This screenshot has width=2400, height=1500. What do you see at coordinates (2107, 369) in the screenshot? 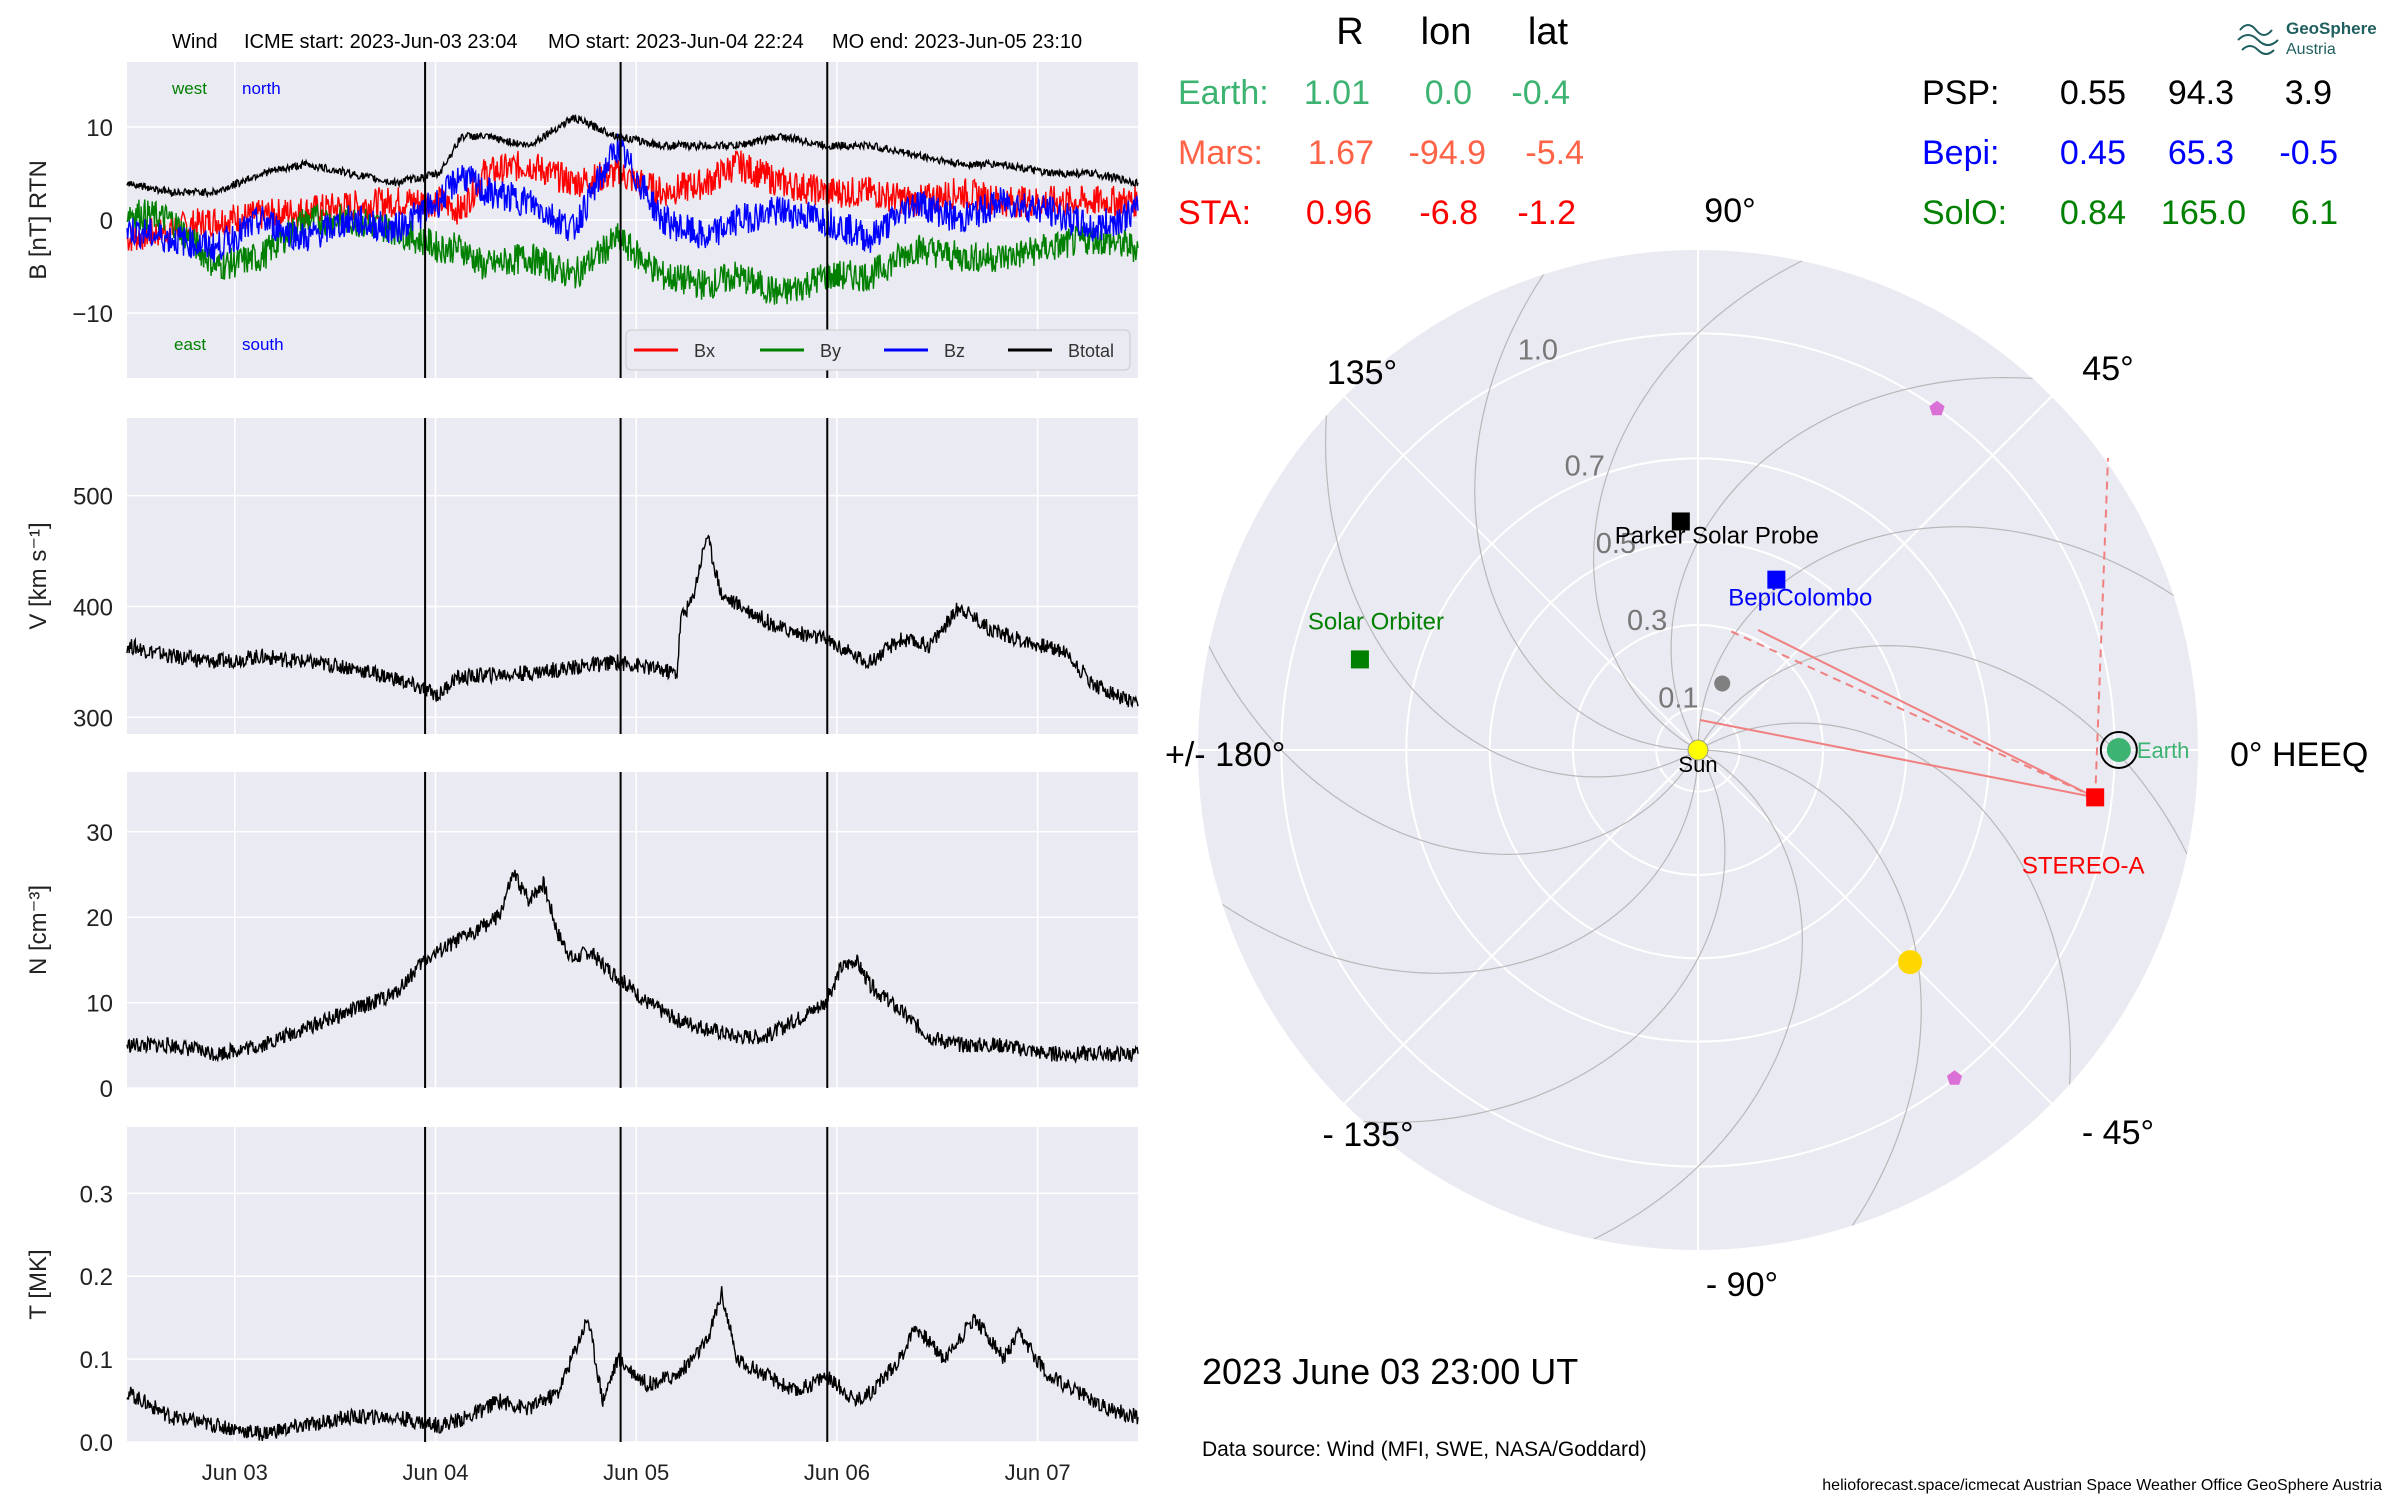
I see `polar-angle-label: 45°` at bounding box center [2107, 369].